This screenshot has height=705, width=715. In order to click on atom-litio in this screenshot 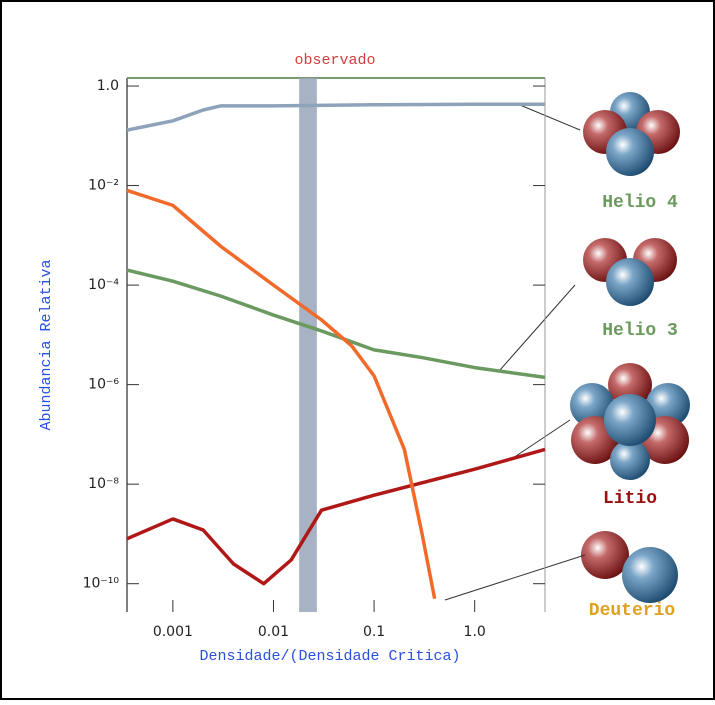, I will do `click(630, 421)`.